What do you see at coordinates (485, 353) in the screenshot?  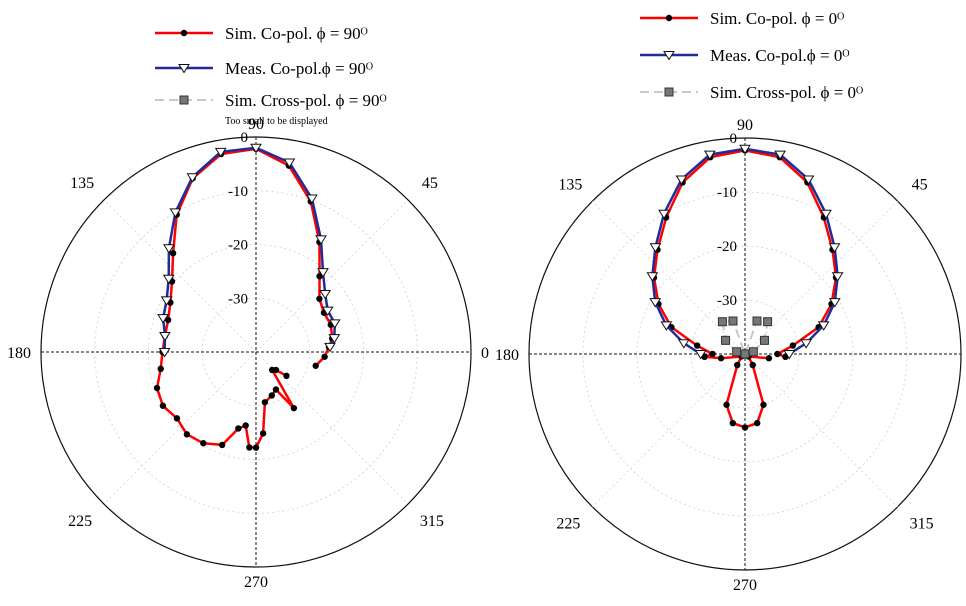 I see `angle-label: 0` at bounding box center [485, 353].